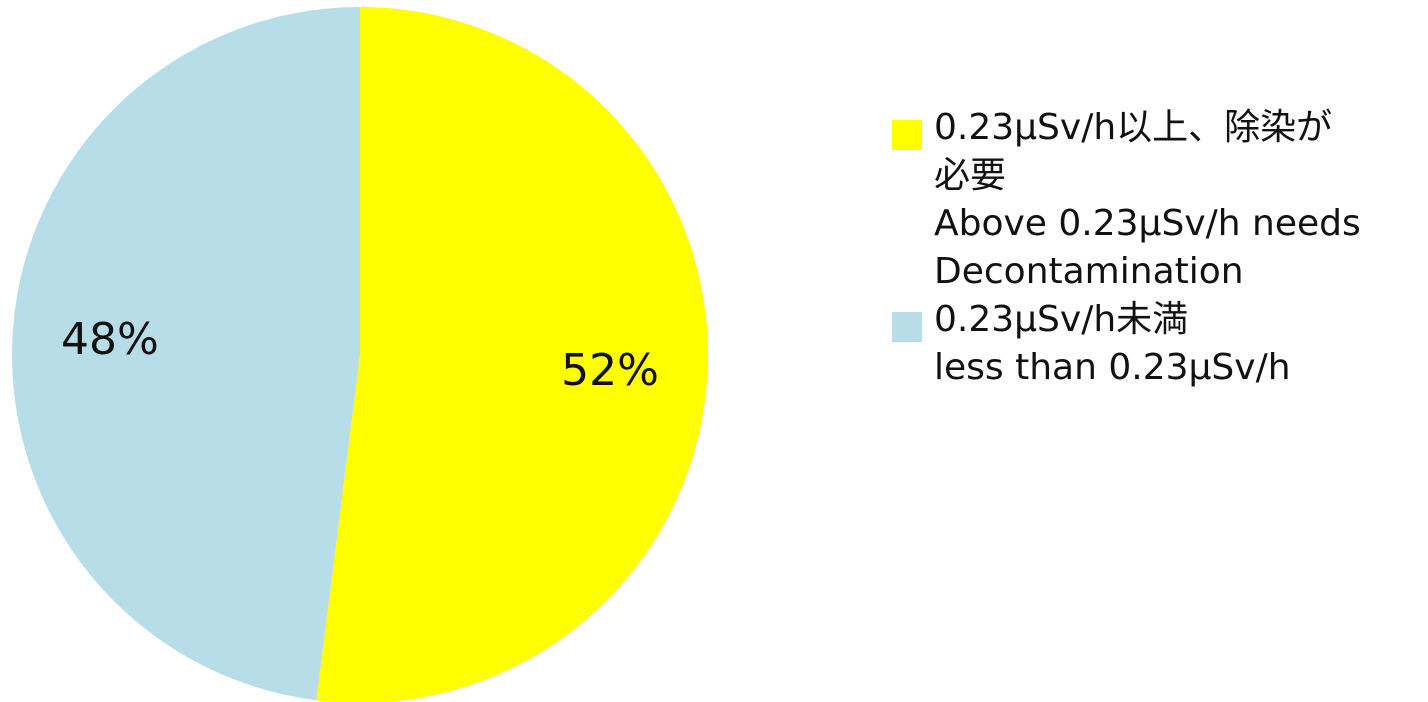 This screenshot has width=1428, height=702. I want to click on legend-label-line: 必要, so click(970, 175).